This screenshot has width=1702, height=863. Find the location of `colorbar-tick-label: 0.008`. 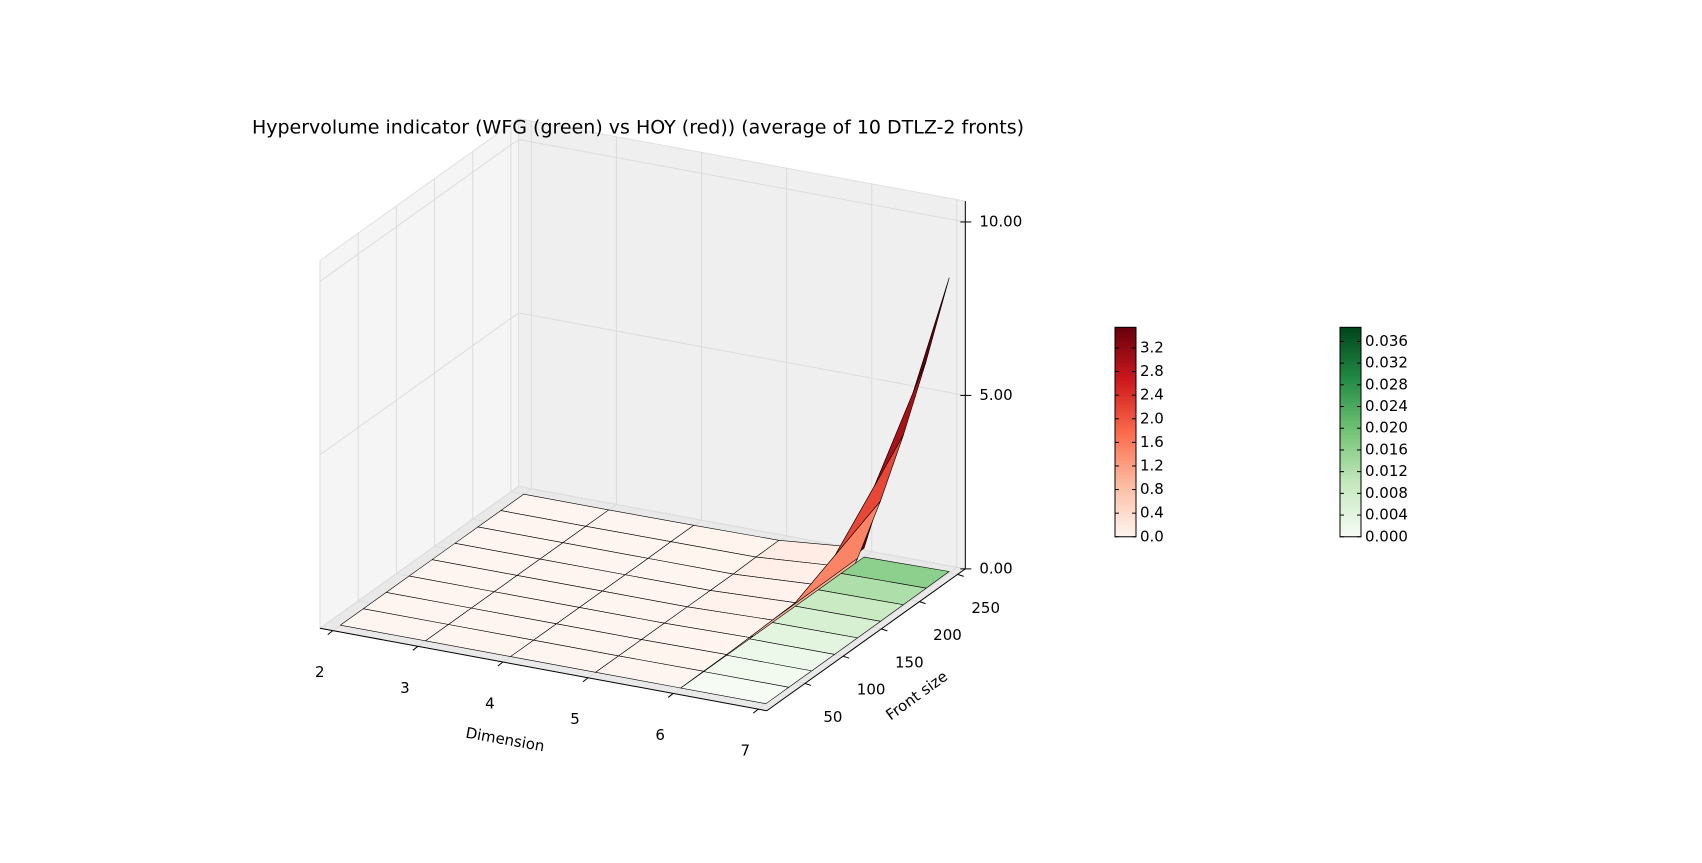

colorbar-tick-label: 0.008 is located at coordinates (1386, 493).